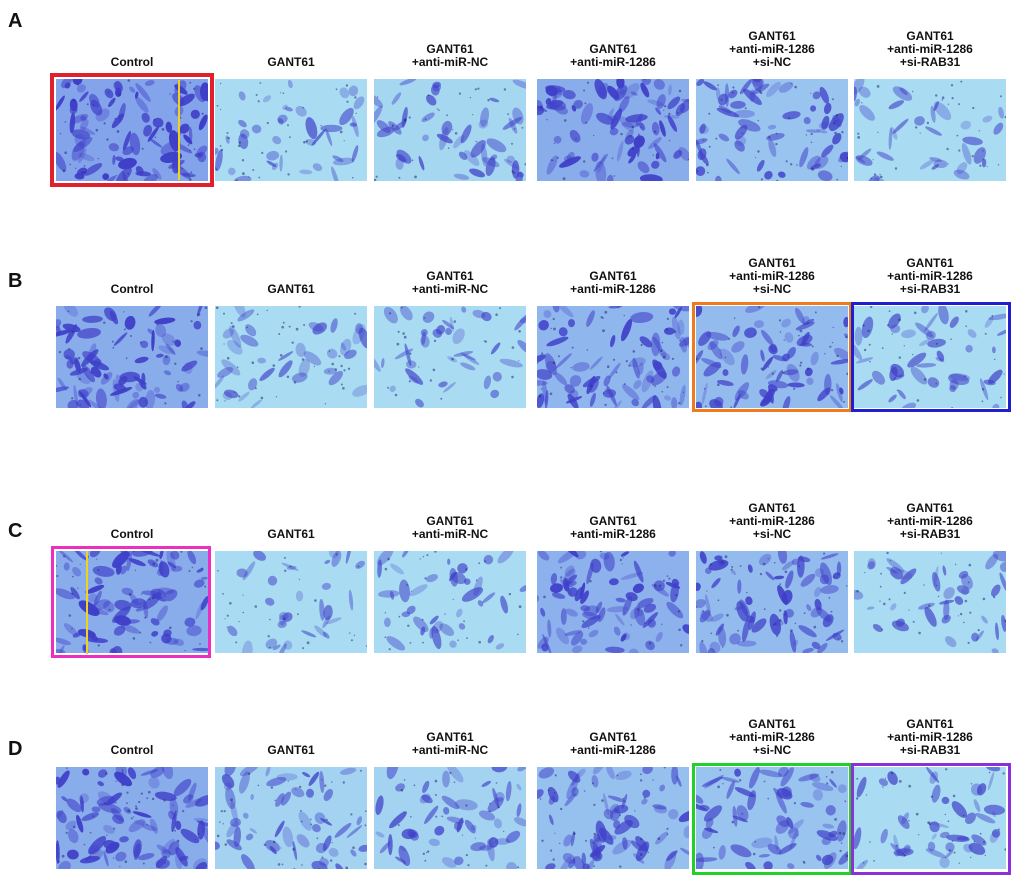  Describe the element at coordinates (15, 749) in the screenshot. I see `panel-letter-d: D` at that location.